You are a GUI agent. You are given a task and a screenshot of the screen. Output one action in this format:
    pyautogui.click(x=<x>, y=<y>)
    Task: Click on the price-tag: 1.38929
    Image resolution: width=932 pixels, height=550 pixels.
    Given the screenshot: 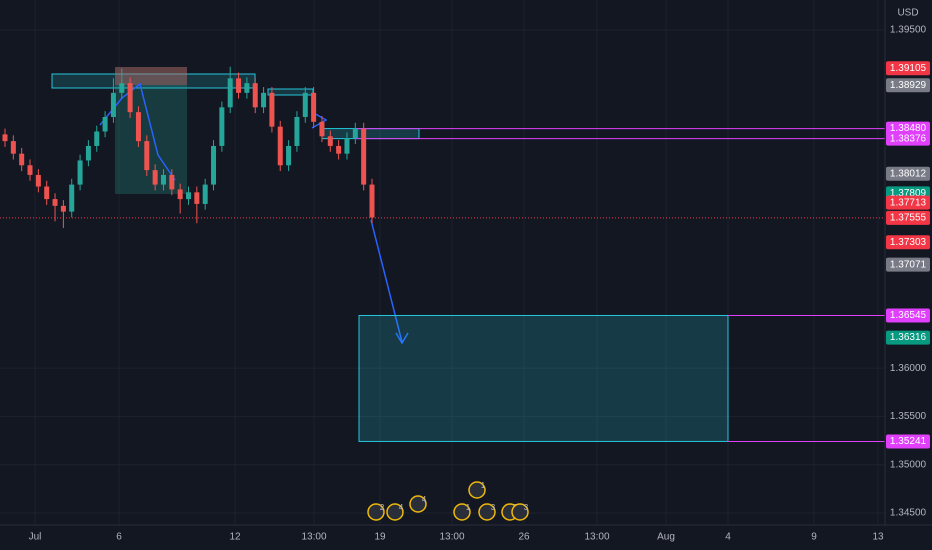 What is the action you would take?
    pyautogui.click(x=908, y=85)
    